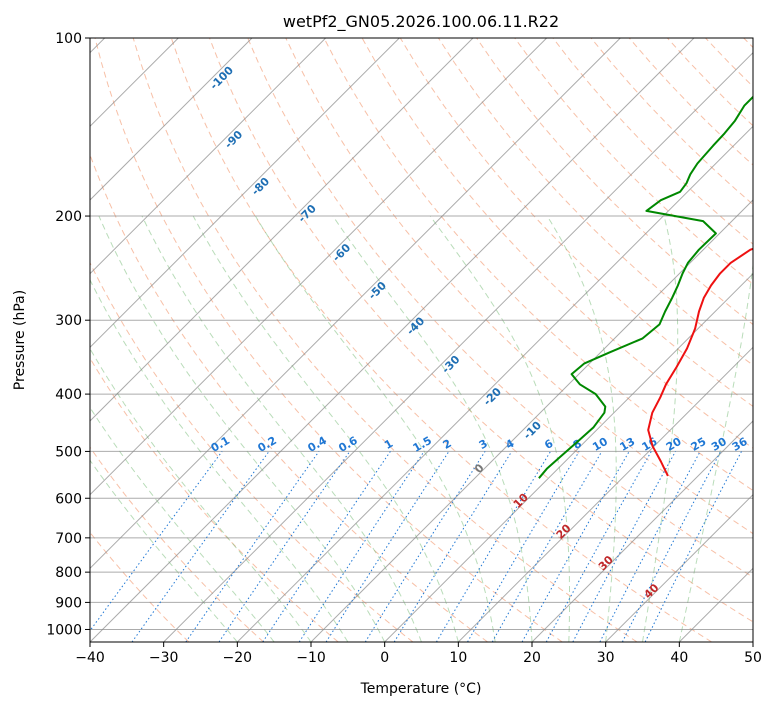  Describe the element at coordinates (68, 603) in the screenshot. I see `y-tick-label: 900` at that location.